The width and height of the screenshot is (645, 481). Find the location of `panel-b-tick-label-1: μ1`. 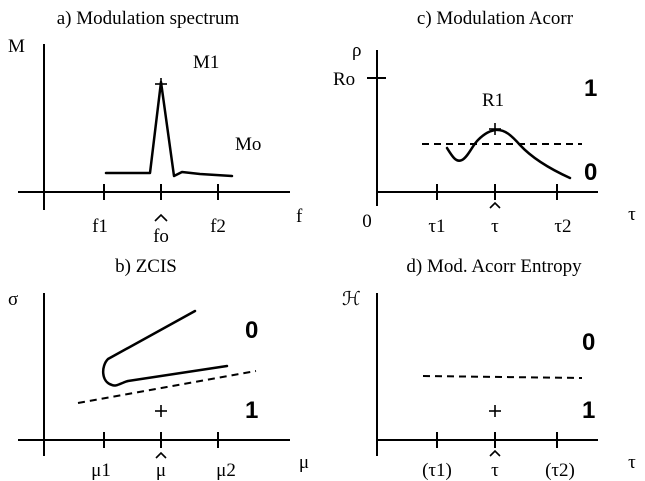

panel-b-tick-label-1: μ1 is located at coordinates (101, 470).